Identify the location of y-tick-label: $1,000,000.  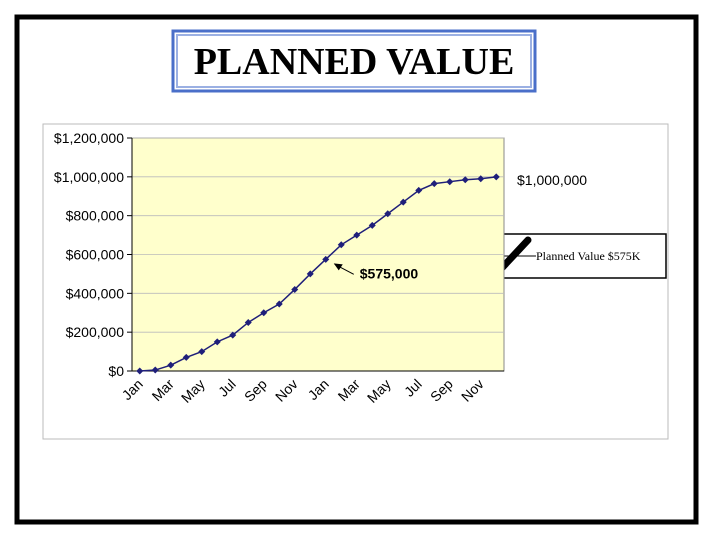
(89, 177).